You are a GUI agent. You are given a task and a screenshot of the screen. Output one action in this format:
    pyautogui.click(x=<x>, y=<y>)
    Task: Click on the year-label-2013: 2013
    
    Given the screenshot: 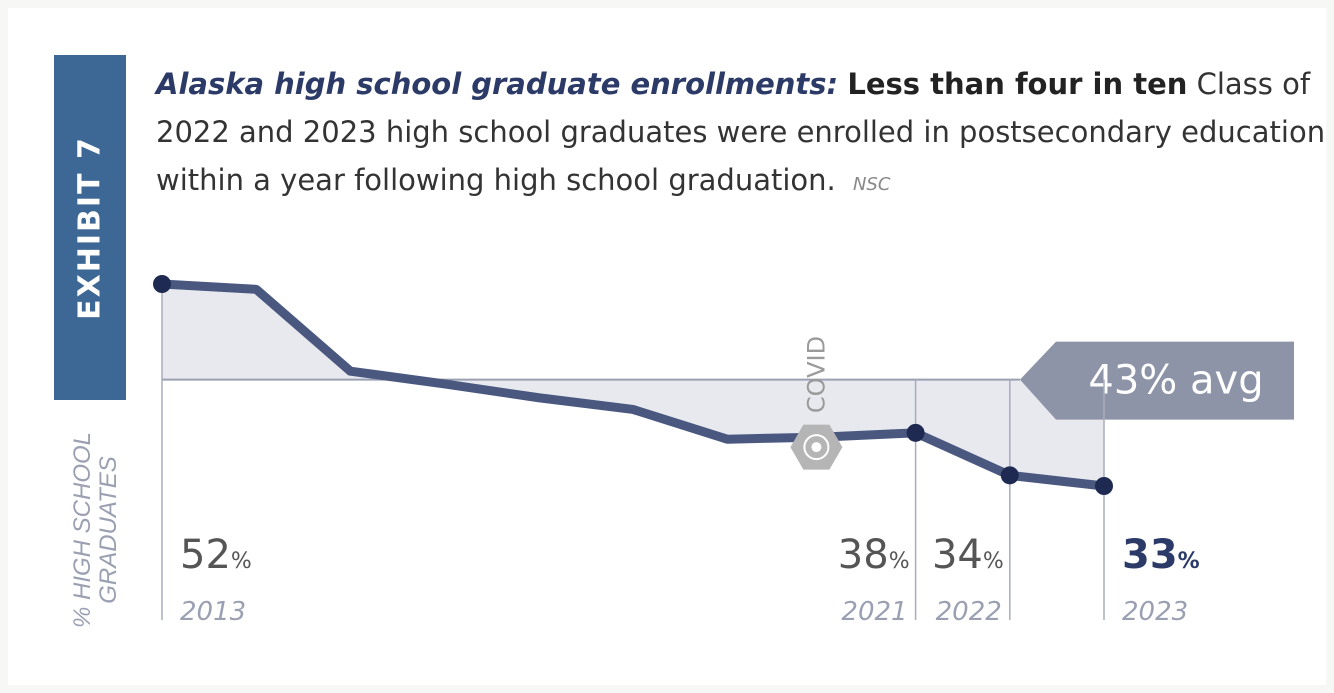 What is the action you would take?
    pyautogui.click(x=213, y=612)
    